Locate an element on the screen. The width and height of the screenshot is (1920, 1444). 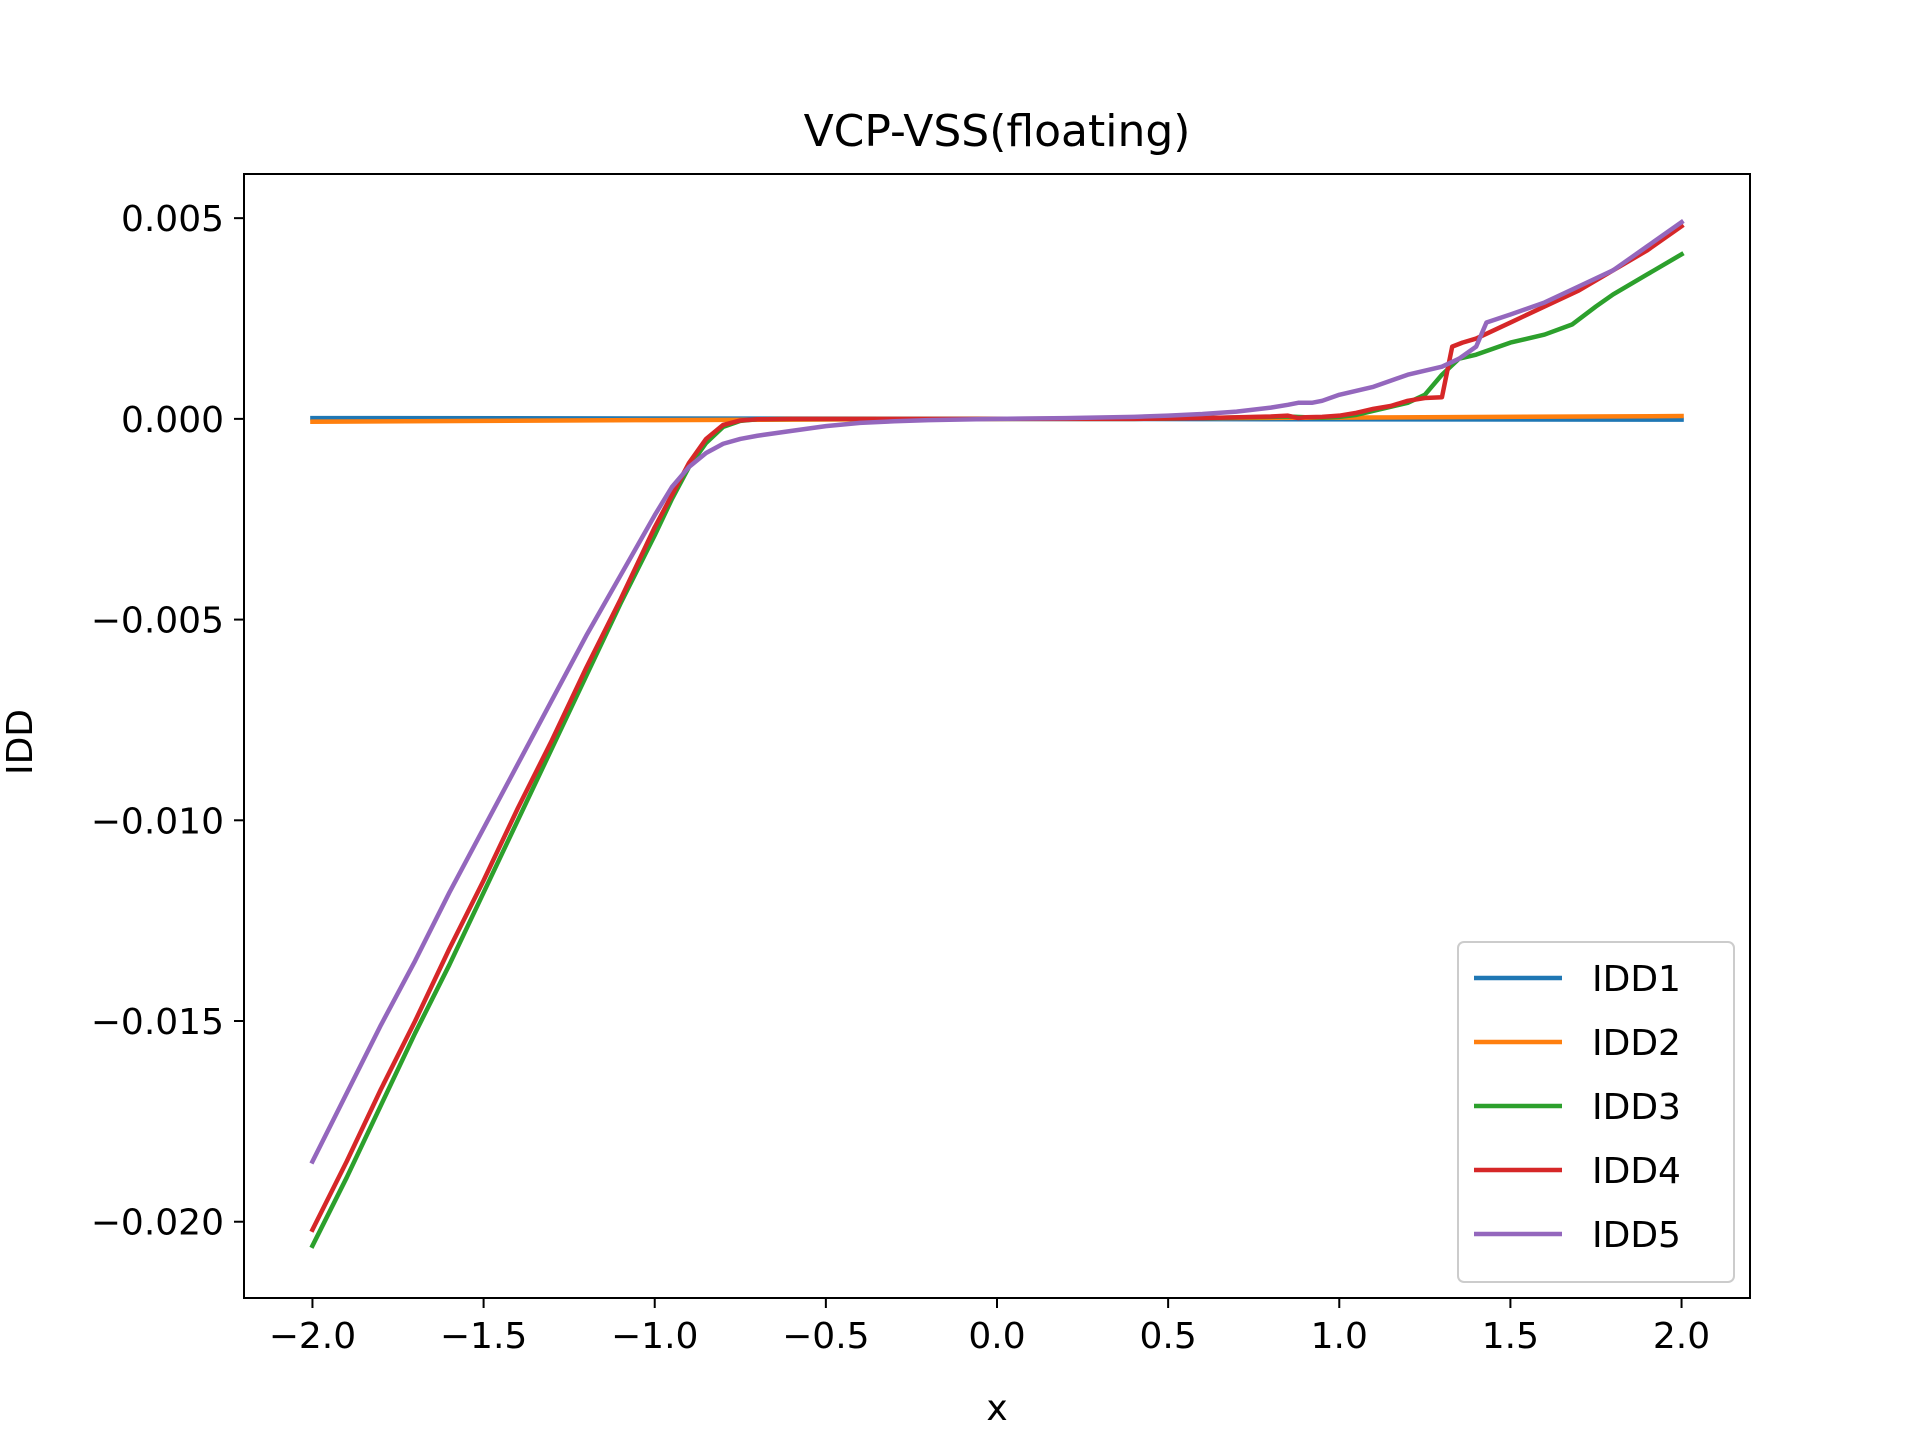
y-tick-label: 0.000 is located at coordinates (172, 420).